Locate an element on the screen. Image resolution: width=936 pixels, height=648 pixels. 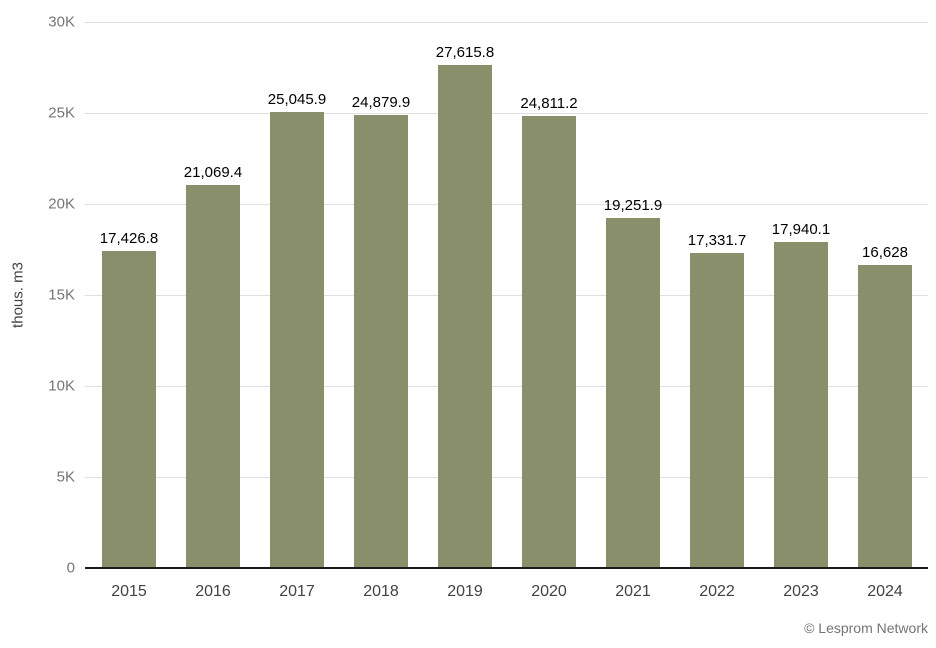
y-axis-title: thous. m3 is located at coordinates (18, 295).